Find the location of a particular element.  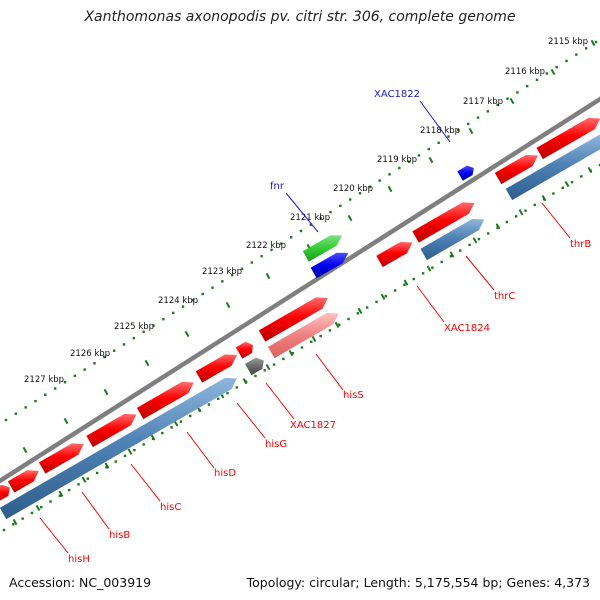

feature-his-operon-blue is located at coordinates (118, 448).